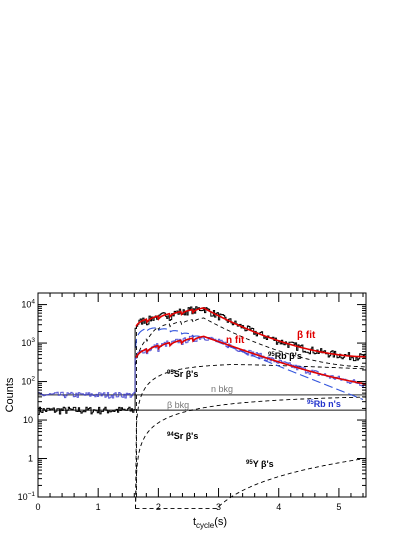 The width and height of the screenshot is (415, 537). What do you see at coordinates (251, 360) in the screenshot?
I see `n-fit-curve` at bounding box center [251, 360].